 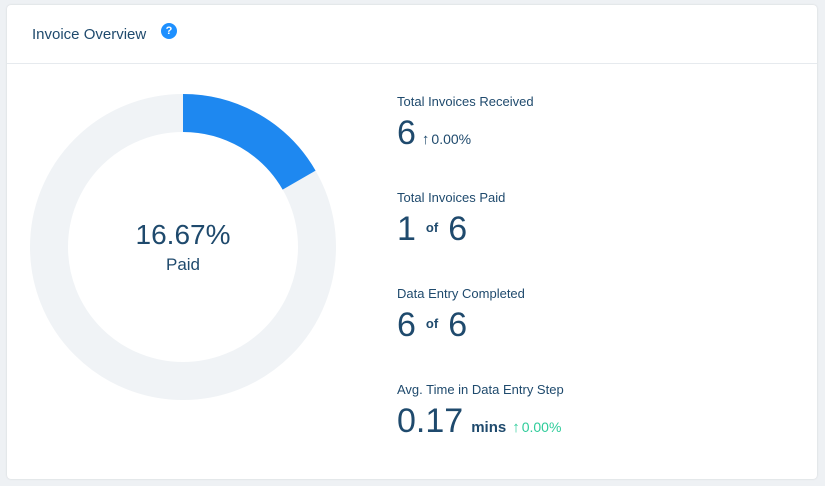 I want to click on card-title: Invoice Overview, so click(x=89, y=34).